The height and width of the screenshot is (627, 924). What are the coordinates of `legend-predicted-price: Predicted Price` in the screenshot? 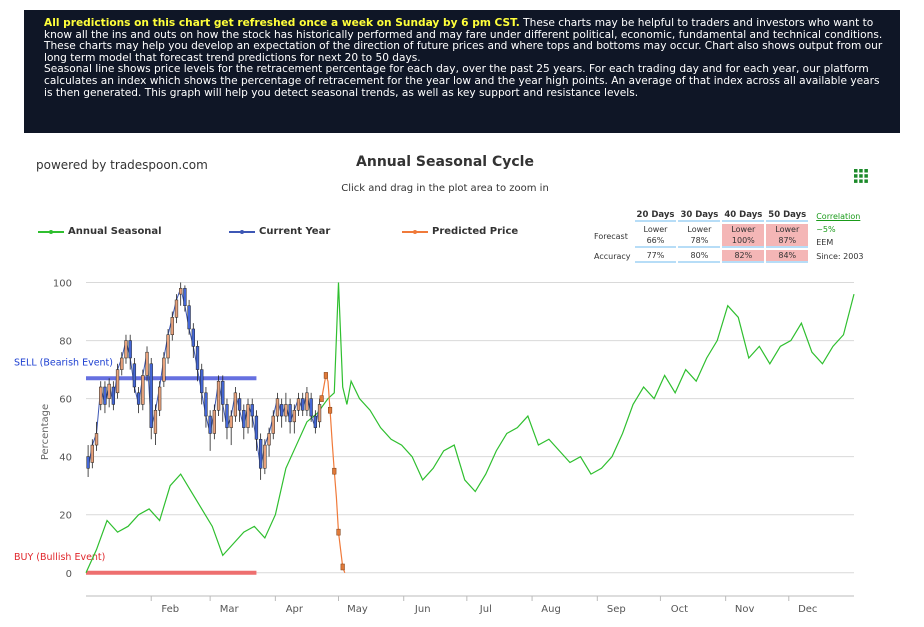 It's located at (460, 231).